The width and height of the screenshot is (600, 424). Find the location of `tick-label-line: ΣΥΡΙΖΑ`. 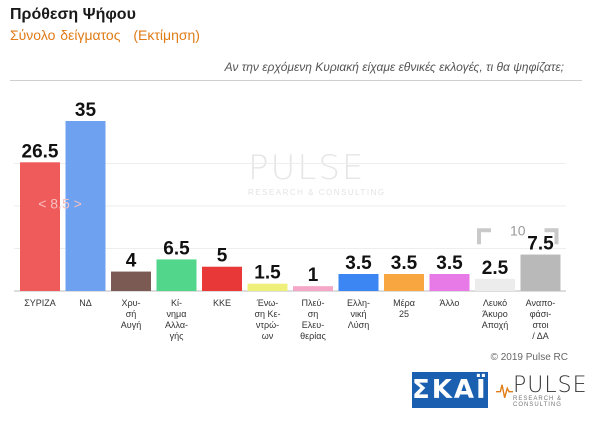

tick-label-line: ΣΥΡΙΖΑ is located at coordinates (40, 303).